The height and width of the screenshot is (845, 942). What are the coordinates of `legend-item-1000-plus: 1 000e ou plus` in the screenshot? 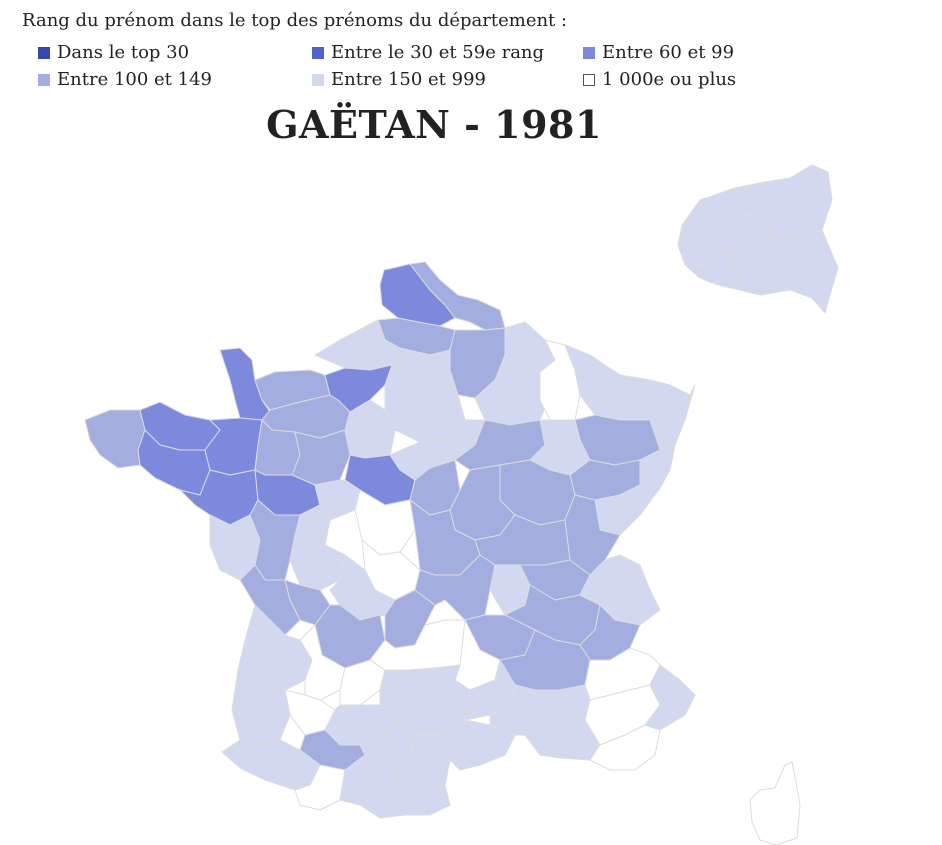 It's located at (659, 79).